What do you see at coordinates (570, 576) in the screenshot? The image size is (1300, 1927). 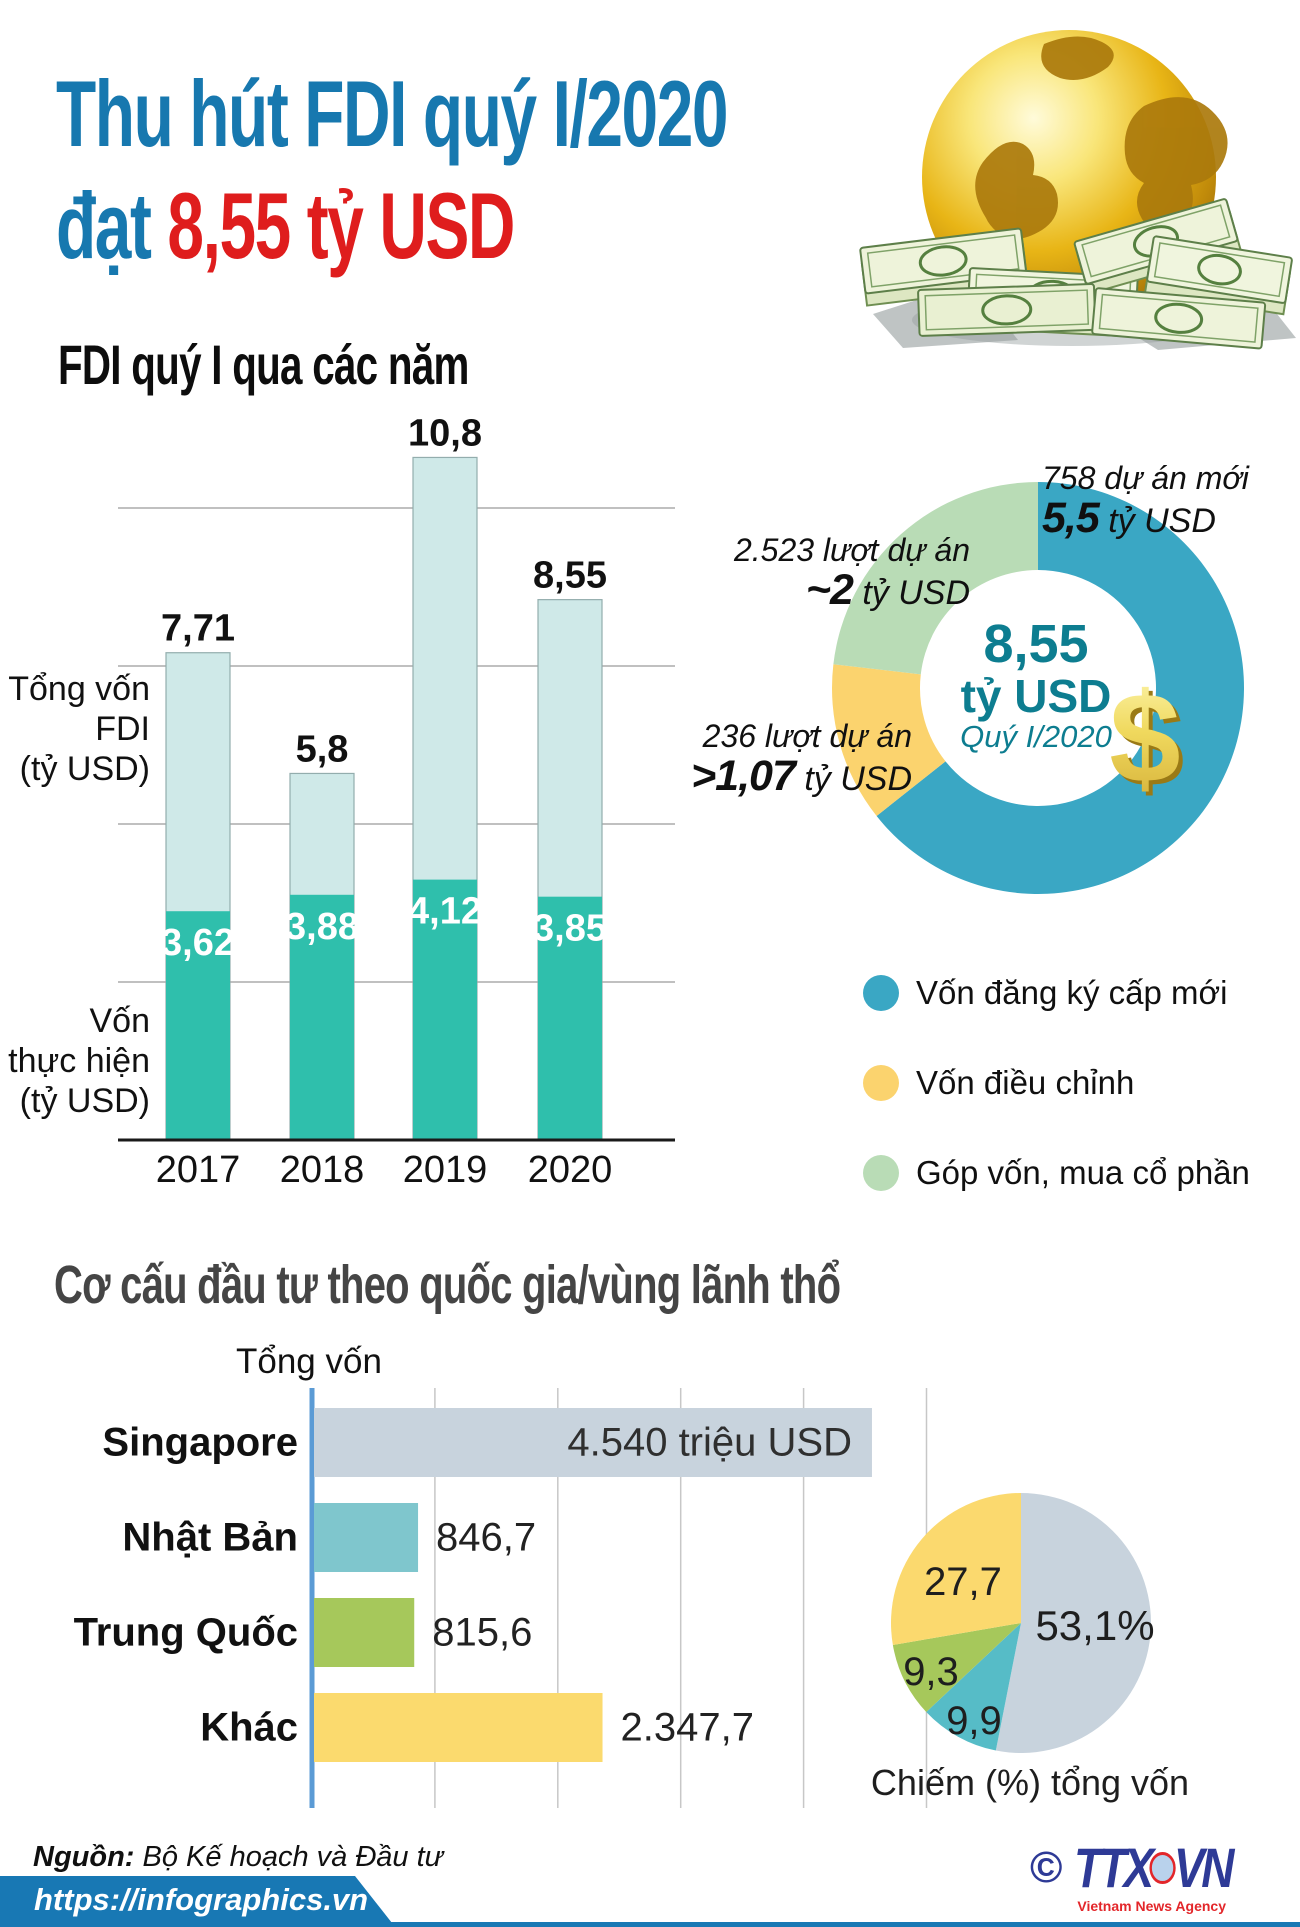 I see `total-value-label: 8,55` at bounding box center [570, 576].